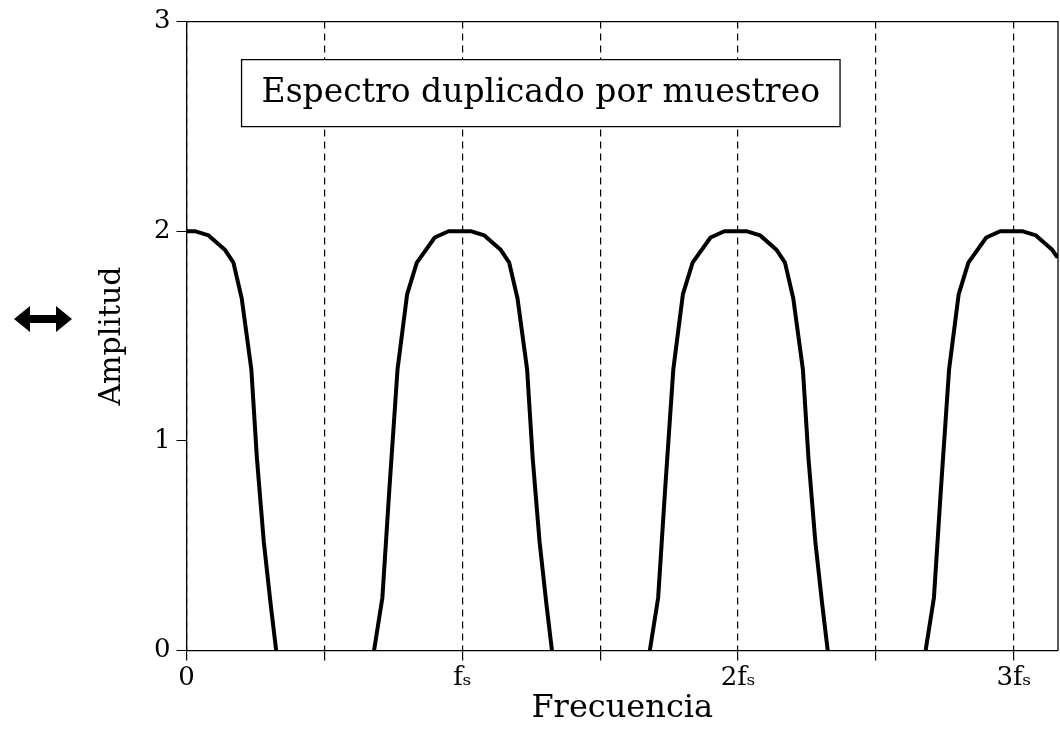 This screenshot has height=732, width=1060. What do you see at coordinates (738, 675) in the screenshot?
I see `x-tick-label: 2fₛ` at bounding box center [738, 675].